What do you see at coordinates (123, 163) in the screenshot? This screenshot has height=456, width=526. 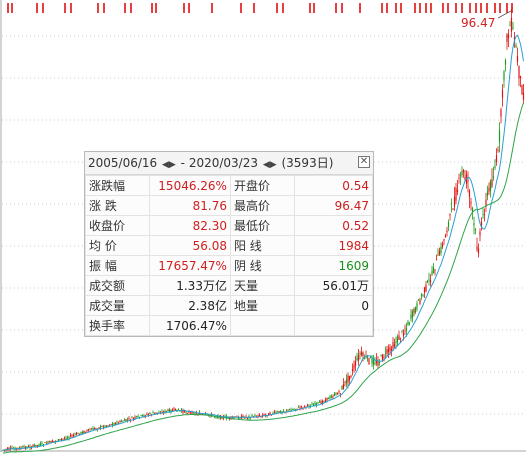 I see `start-date: 2005/06/16` at bounding box center [123, 163].